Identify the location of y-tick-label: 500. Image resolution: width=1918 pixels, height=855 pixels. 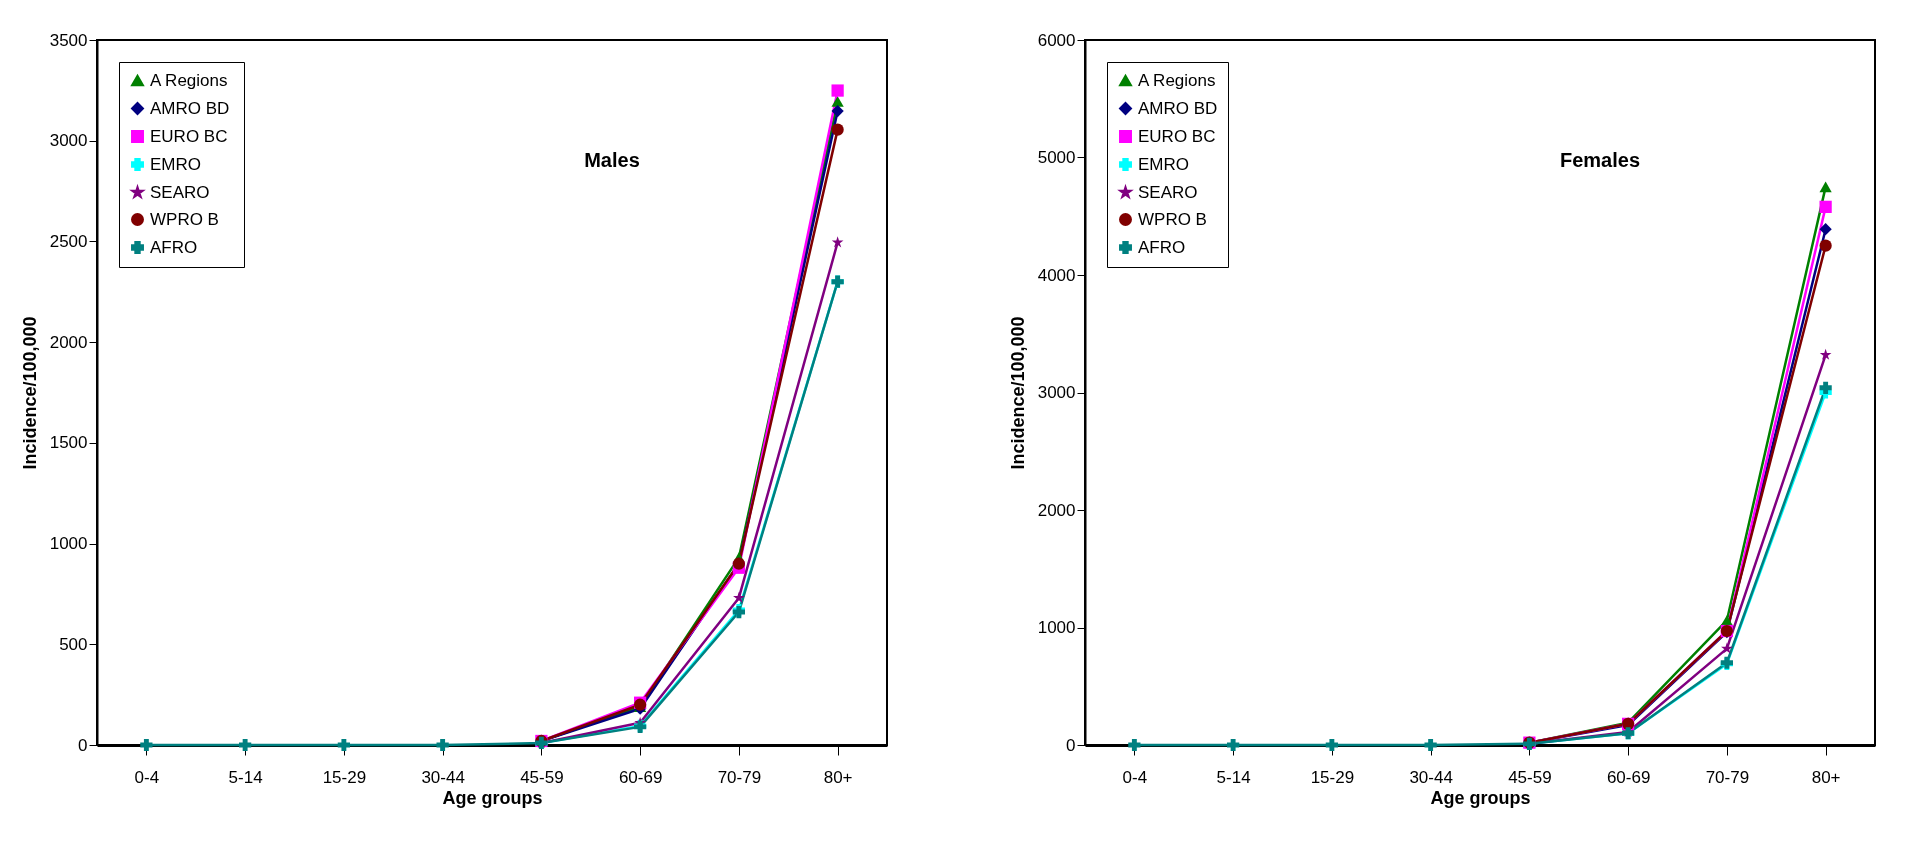
(73, 644).